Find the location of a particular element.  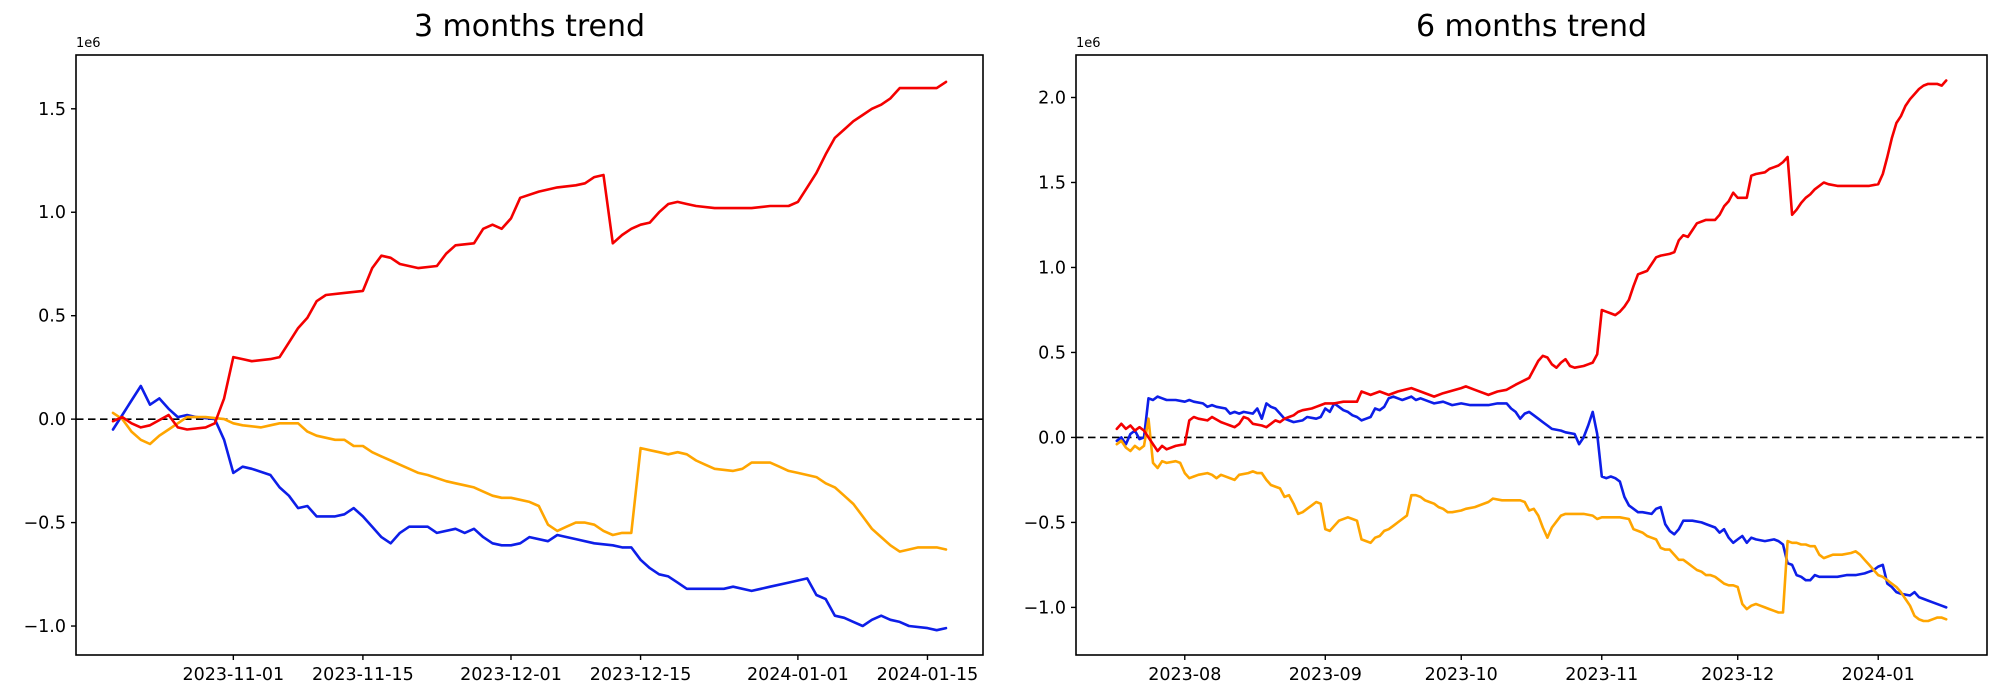

x-tick-label: 2023-09 is located at coordinates (1325, 675).